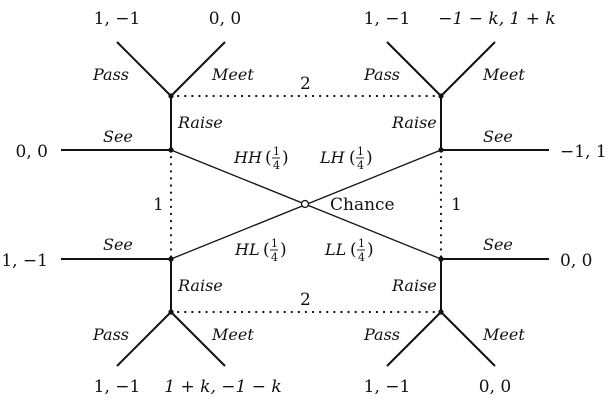 This screenshot has height=410, width=611. Describe the element at coordinates (232, 74) in the screenshot. I see `action-label-meet-top-left: Meet` at that location.